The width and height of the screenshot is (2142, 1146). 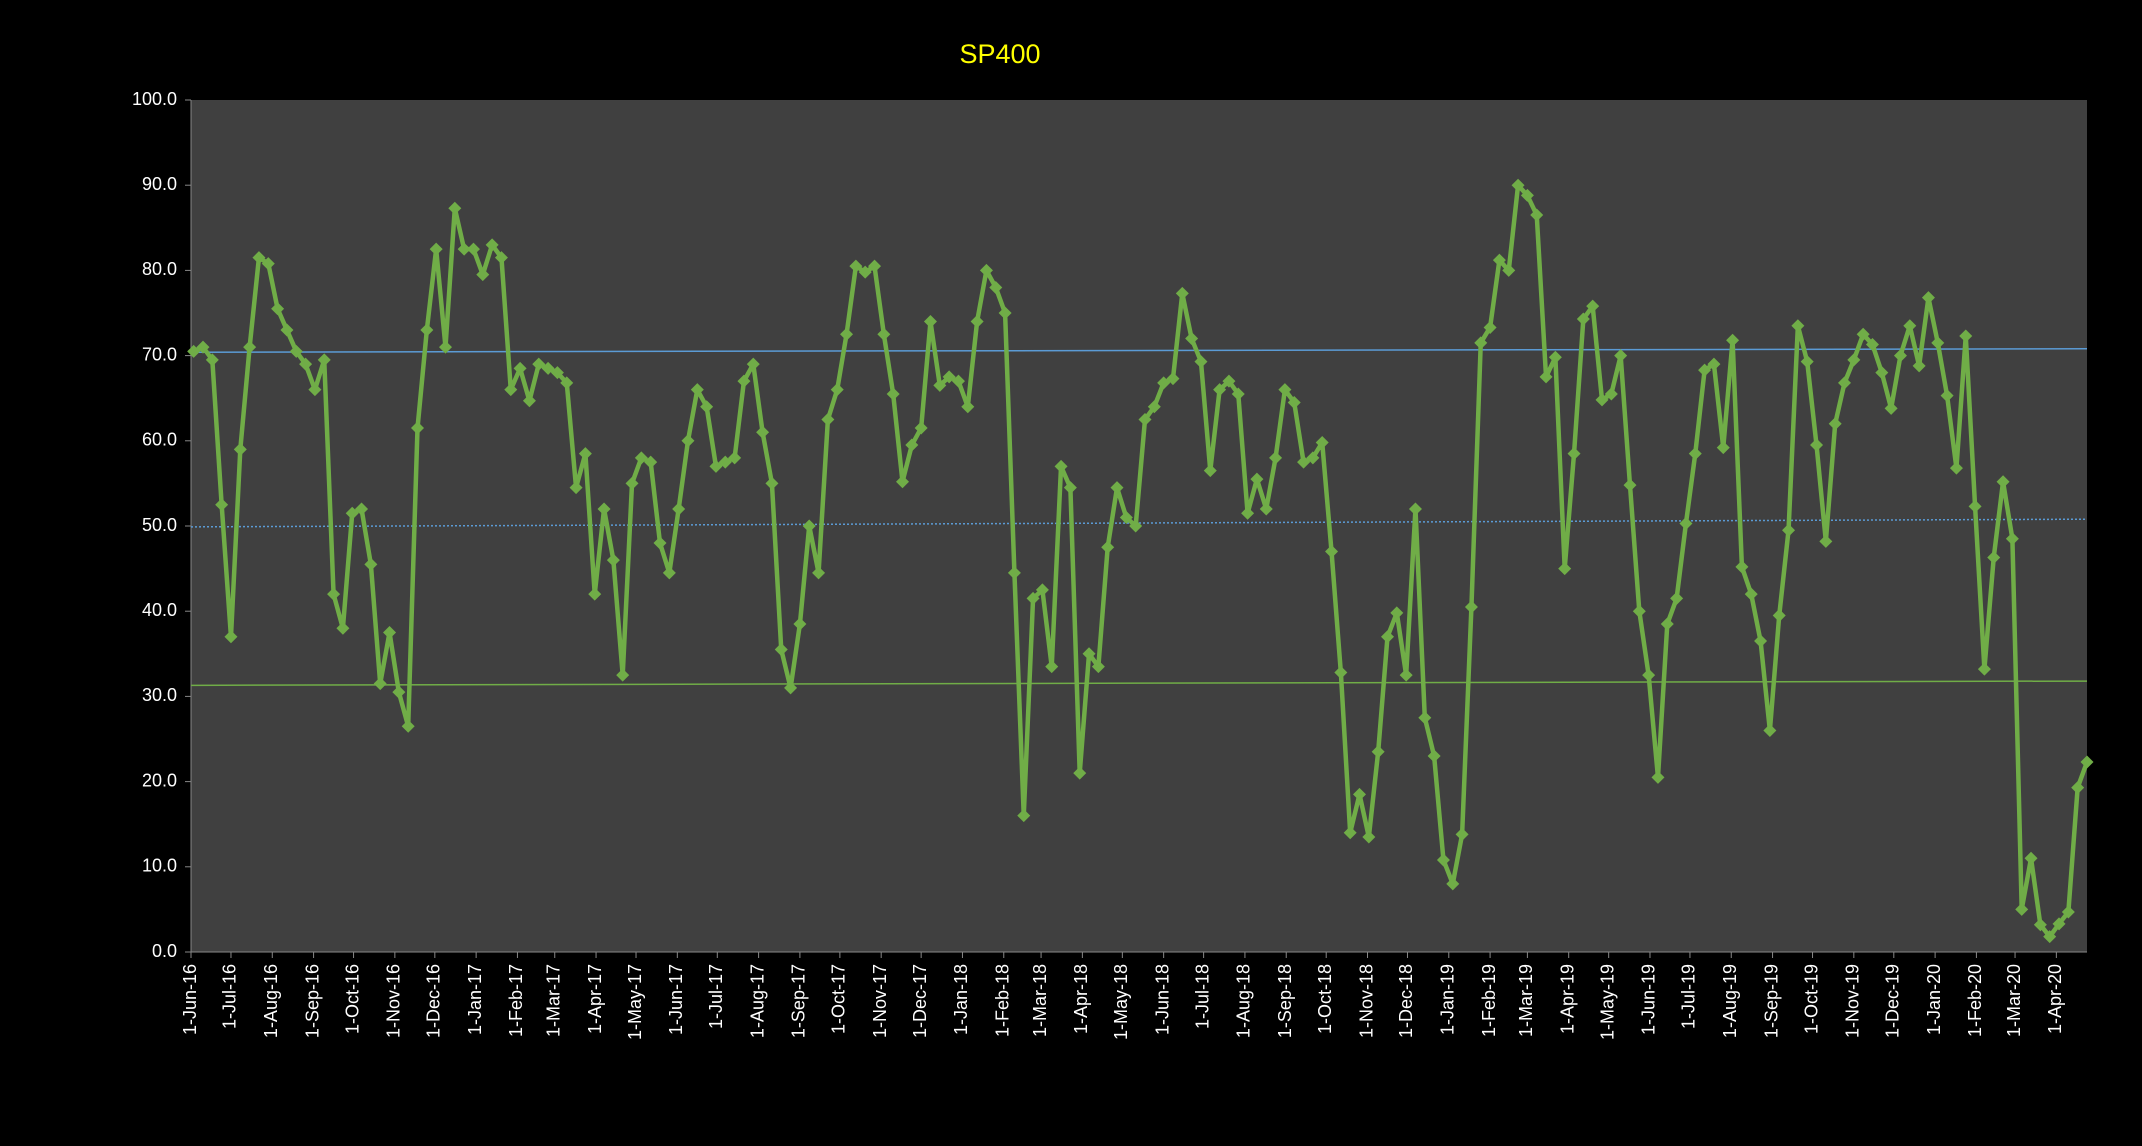 I want to click on y-tick-label: 40.0, so click(x=159, y=610).